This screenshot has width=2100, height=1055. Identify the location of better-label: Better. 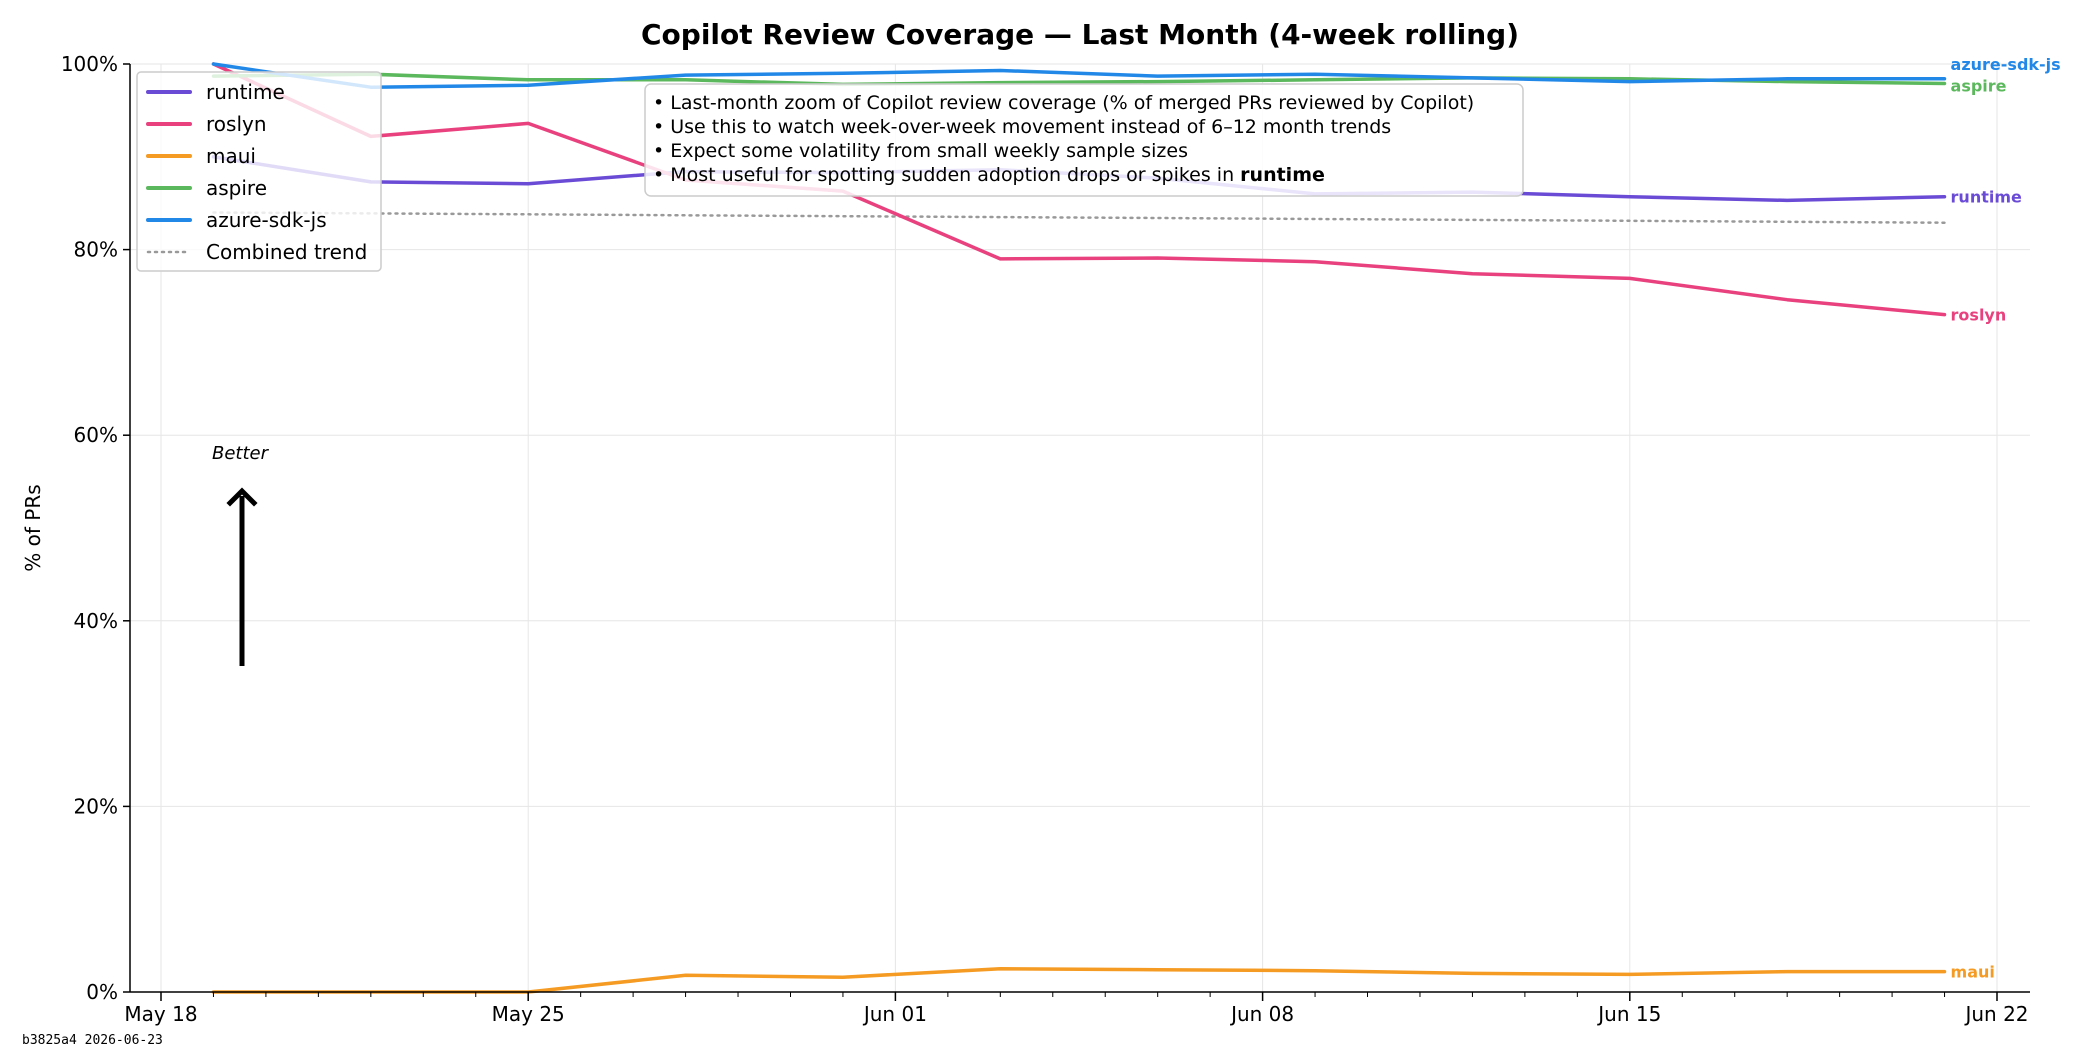
(241, 453).